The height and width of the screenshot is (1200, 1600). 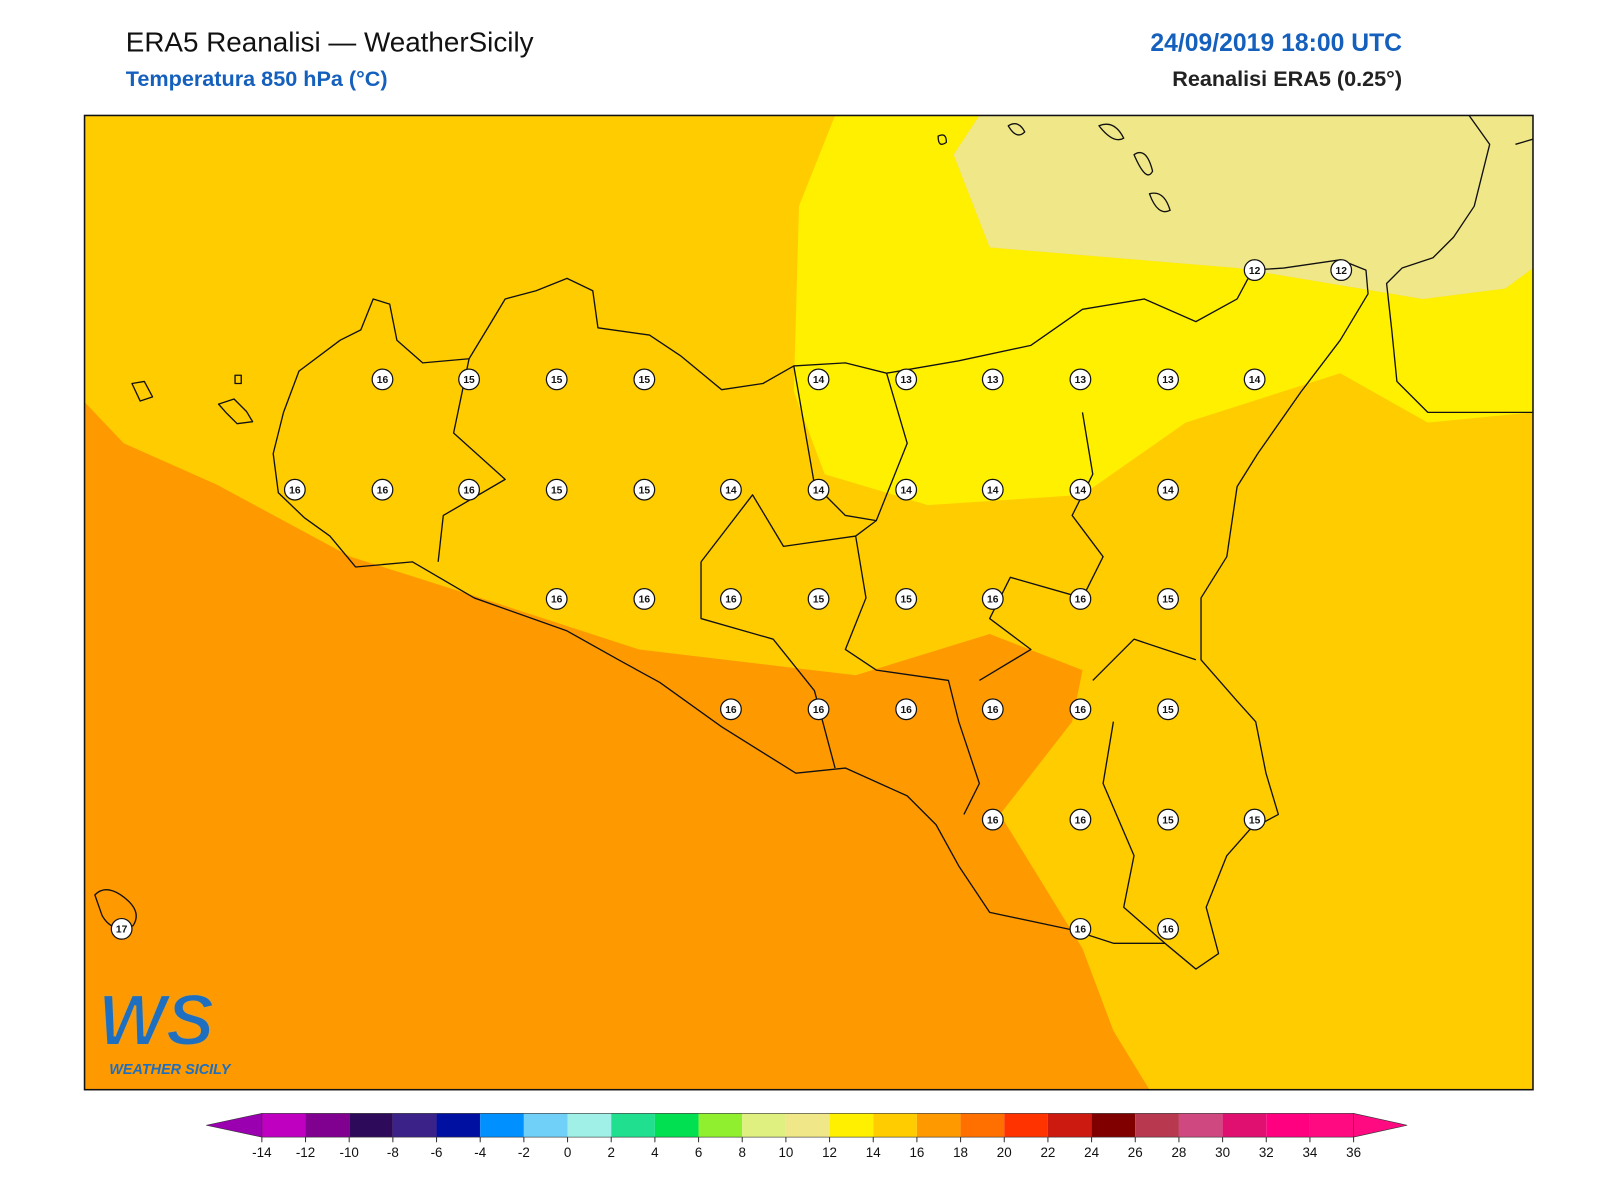 What do you see at coordinates (524, 1152) in the screenshot?
I see `colorbar-tick-label: -2` at bounding box center [524, 1152].